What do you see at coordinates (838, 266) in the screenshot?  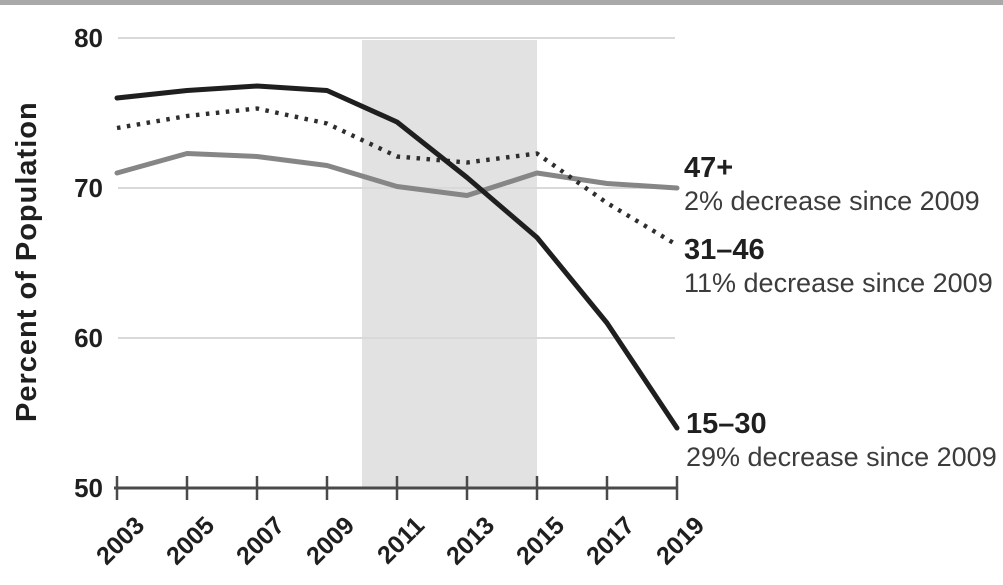 I see `annotation-31-46: 31–46 11% decrease since 2009` at bounding box center [838, 266].